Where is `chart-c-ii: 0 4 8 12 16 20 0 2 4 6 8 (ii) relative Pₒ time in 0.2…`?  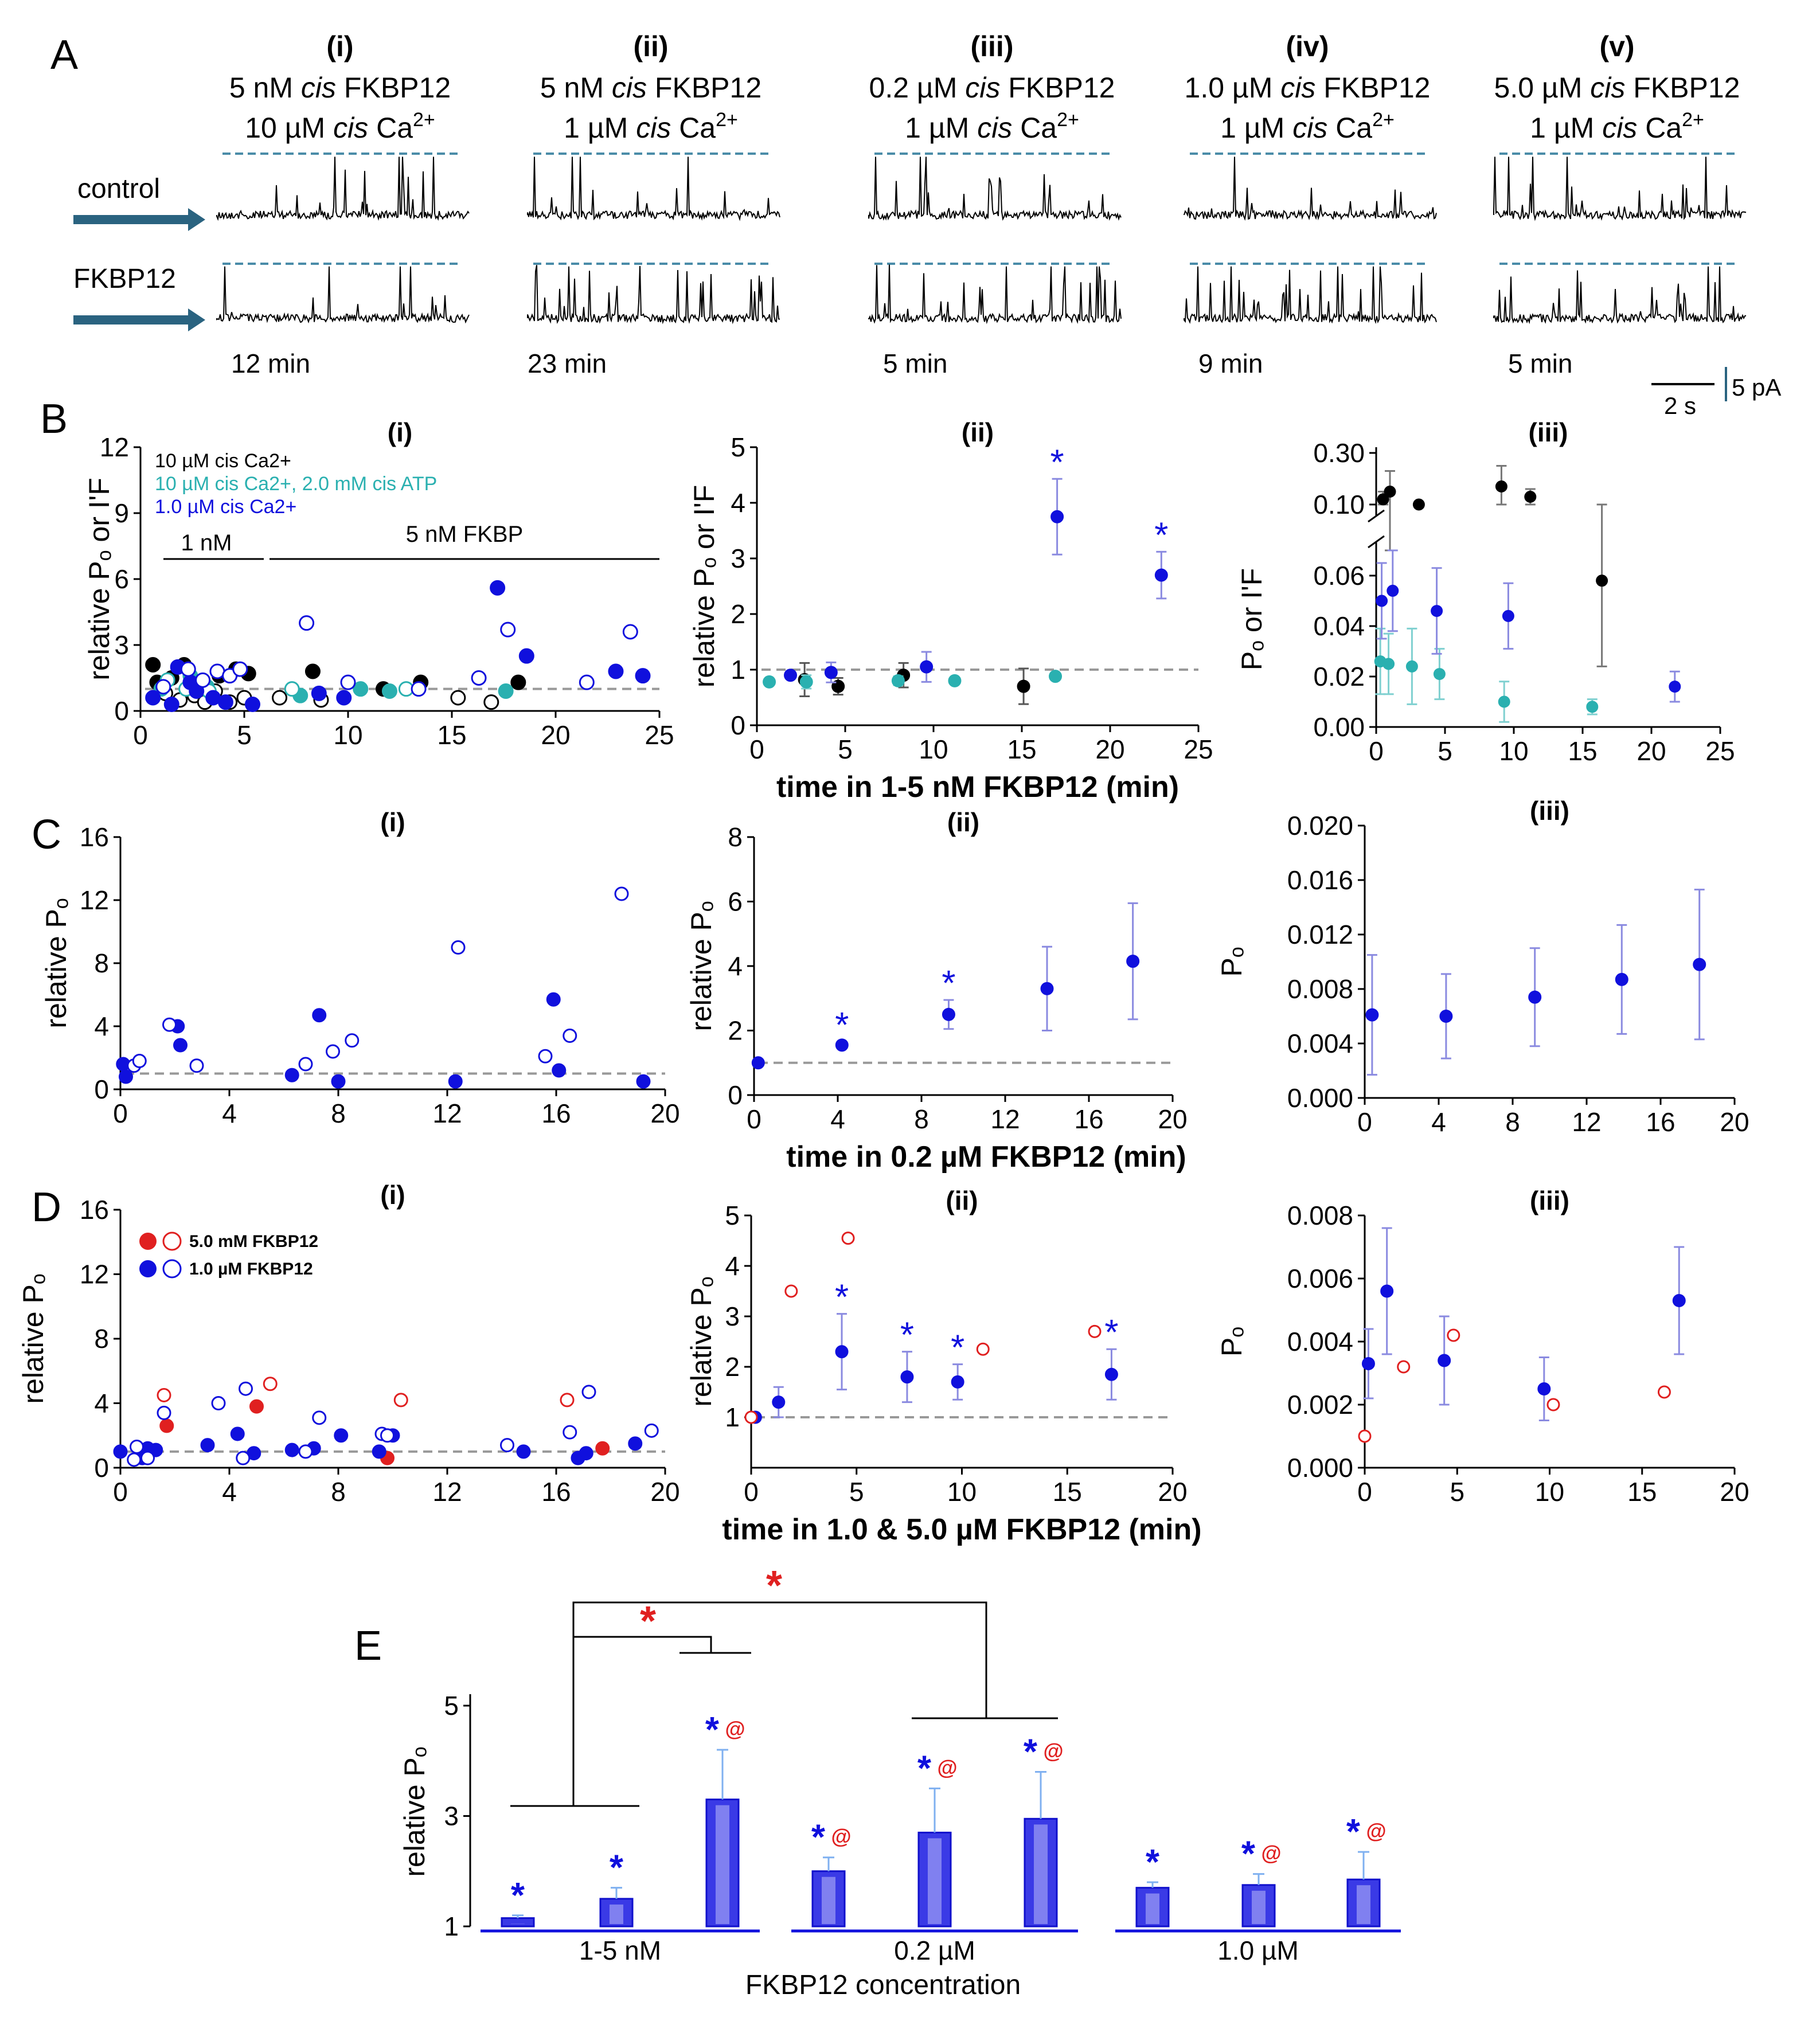 chart-c-ii: 0 4 8 12 16 20 0 2 4 6 8 (ii) relative Pₒ time in 0.2… is located at coordinates (936, 991).